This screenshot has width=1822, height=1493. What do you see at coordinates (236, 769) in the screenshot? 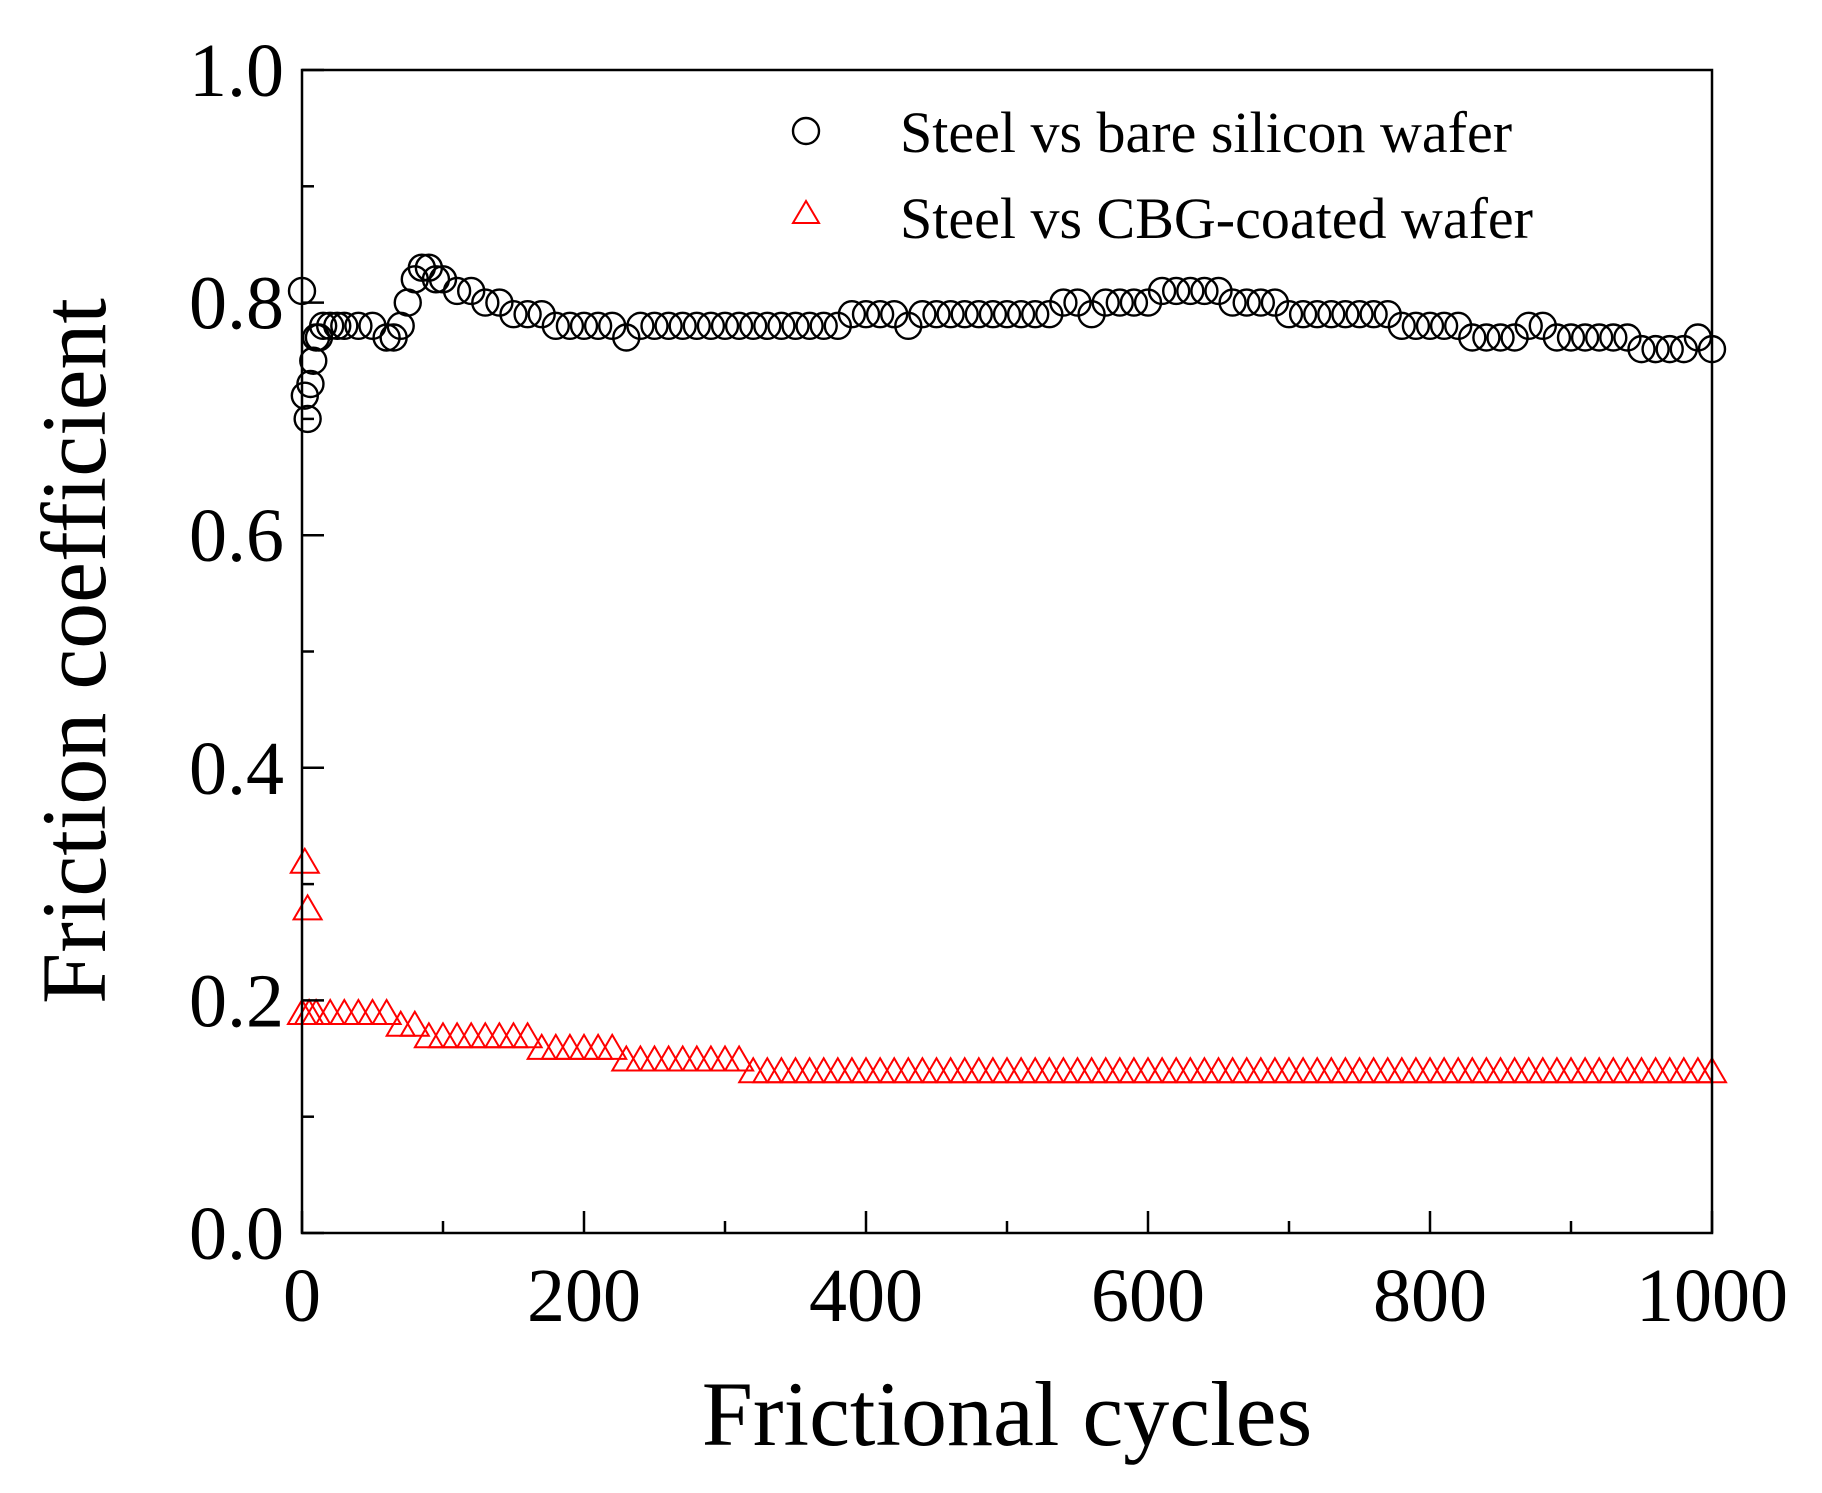
I see `y-tick-label: 0.4` at bounding box center [236, 769].